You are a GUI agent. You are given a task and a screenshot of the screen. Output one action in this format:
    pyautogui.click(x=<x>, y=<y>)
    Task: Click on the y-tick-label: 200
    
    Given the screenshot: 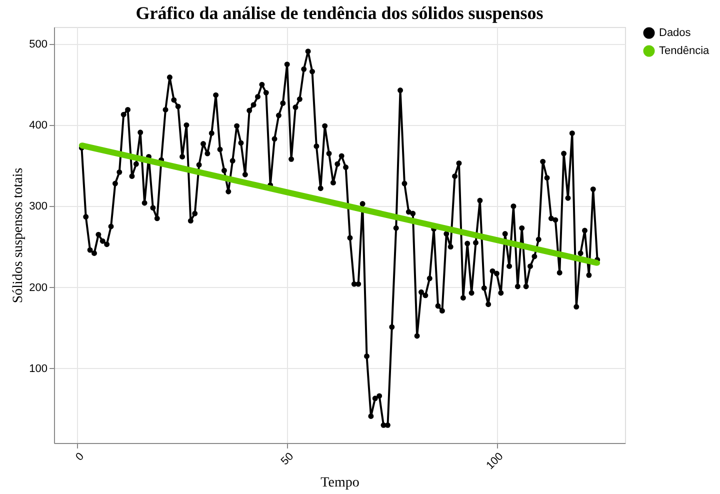 What is the action you would take?
    pyautogui.click(x=38, y=288)
    